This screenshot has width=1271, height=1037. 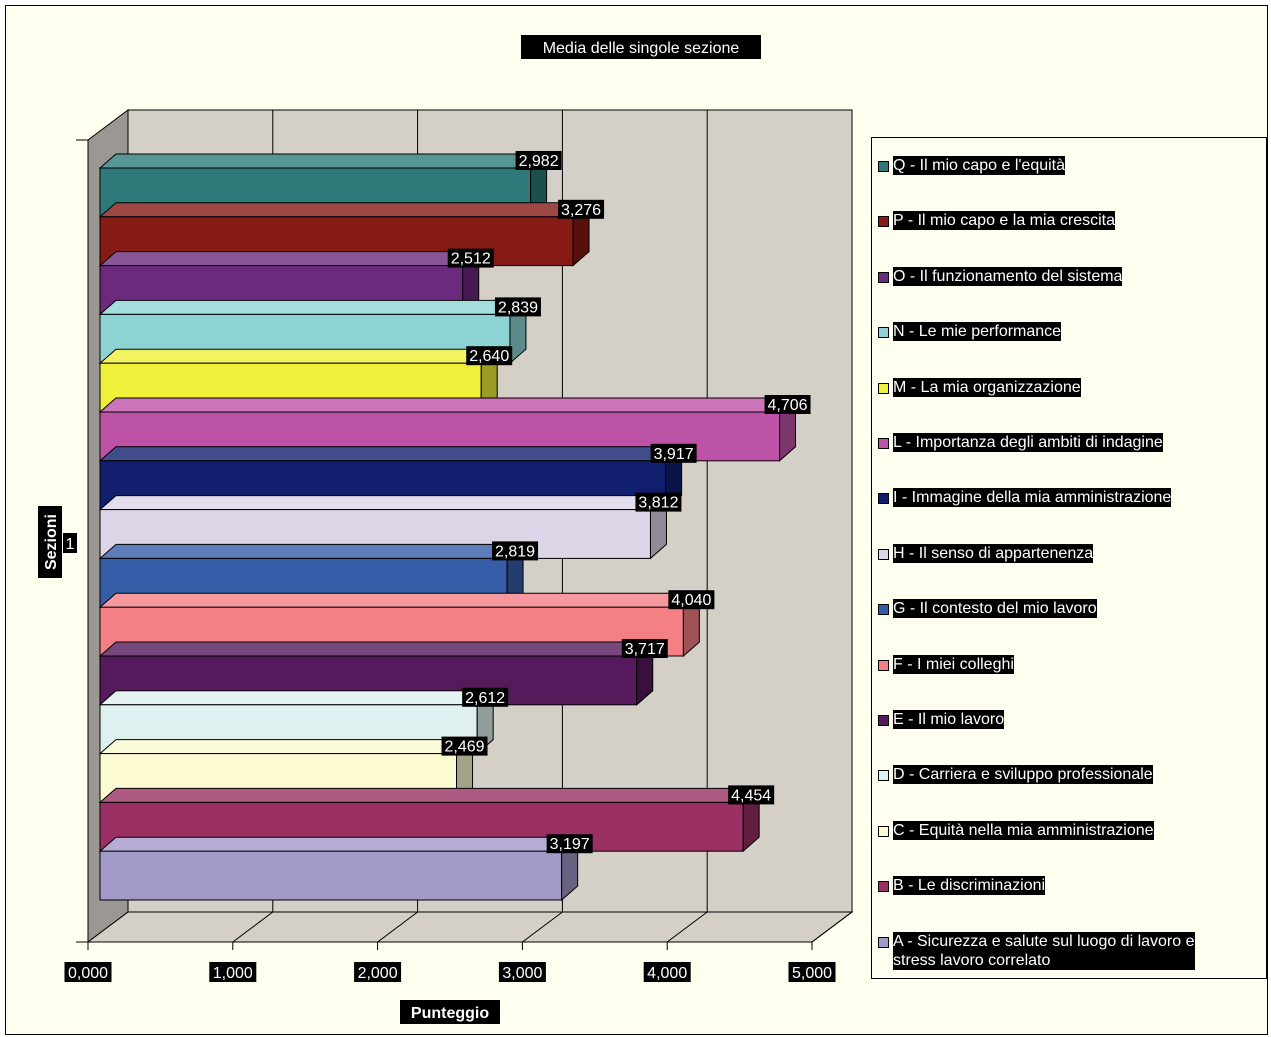 What do you see at coordinates (1008, 276) in the screenshot?
I see `legend-label: O - Il funzionamento del sistema` at bounding box center [1008, 276].